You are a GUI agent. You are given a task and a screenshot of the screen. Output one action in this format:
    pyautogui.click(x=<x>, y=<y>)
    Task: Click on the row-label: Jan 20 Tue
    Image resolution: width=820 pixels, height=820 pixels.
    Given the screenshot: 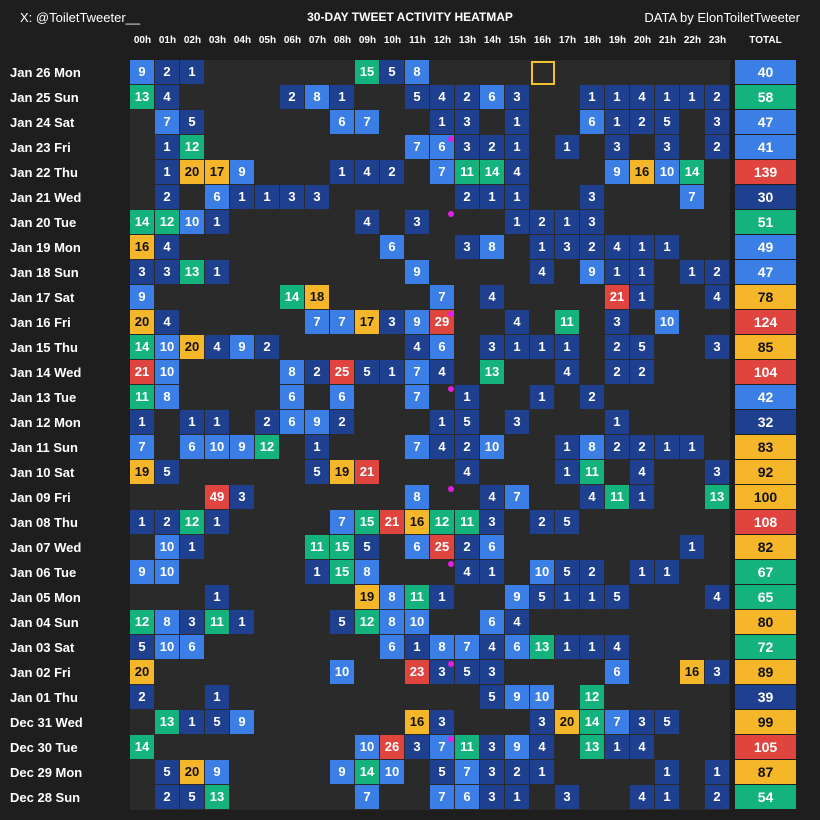 What is the action you would take?
    pyautogui.click(x=43, y=222)
    